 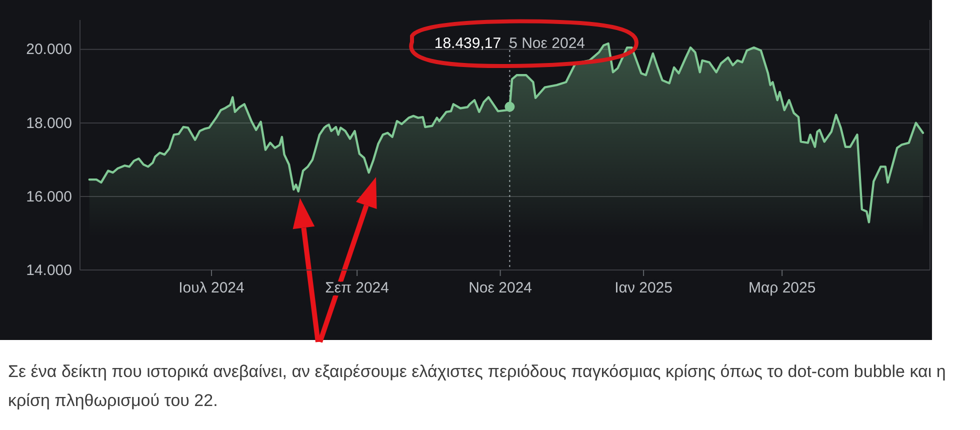 I want to click on y-tick-label: 16.000, so click(x=49, y=197).